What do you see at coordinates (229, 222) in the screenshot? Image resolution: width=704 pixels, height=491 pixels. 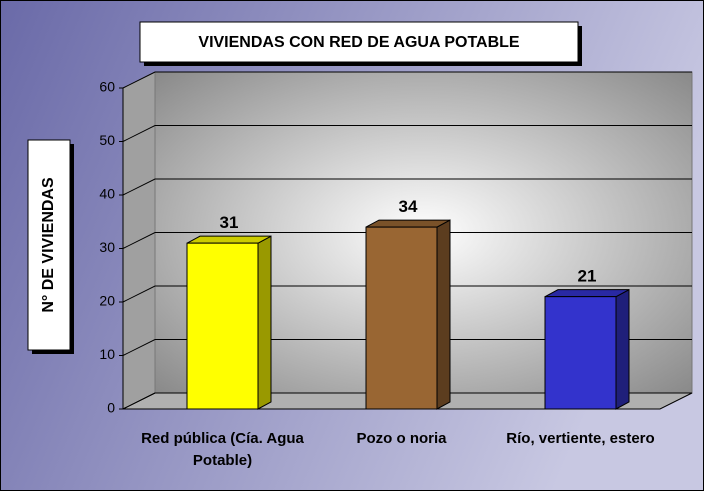 I see `data-label: 31` at bounding box center [229, 222].